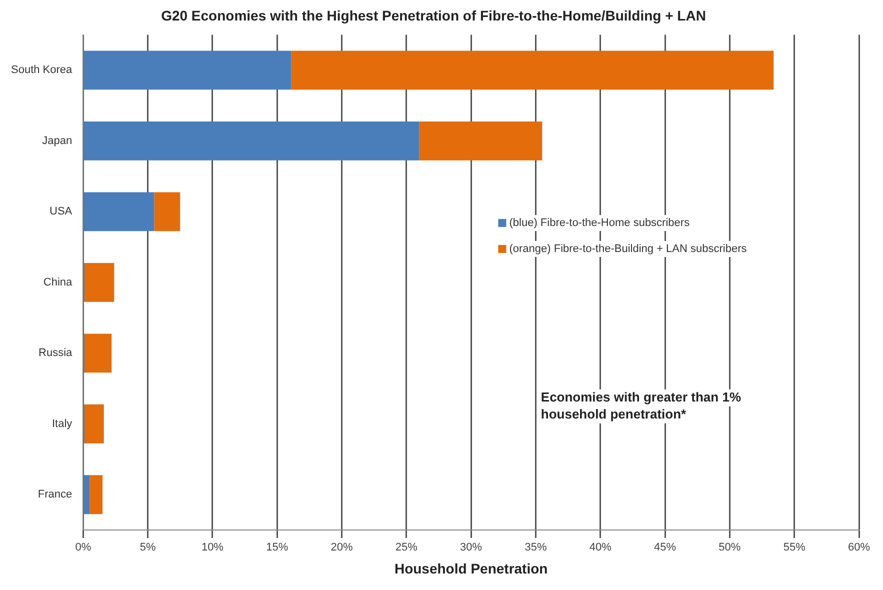 This screenshot has width=883, height=590. What do you see at coordinates (61, 212) in the screenshot?
I see `y-tick-label: USA` at bounding box center [61, 212].